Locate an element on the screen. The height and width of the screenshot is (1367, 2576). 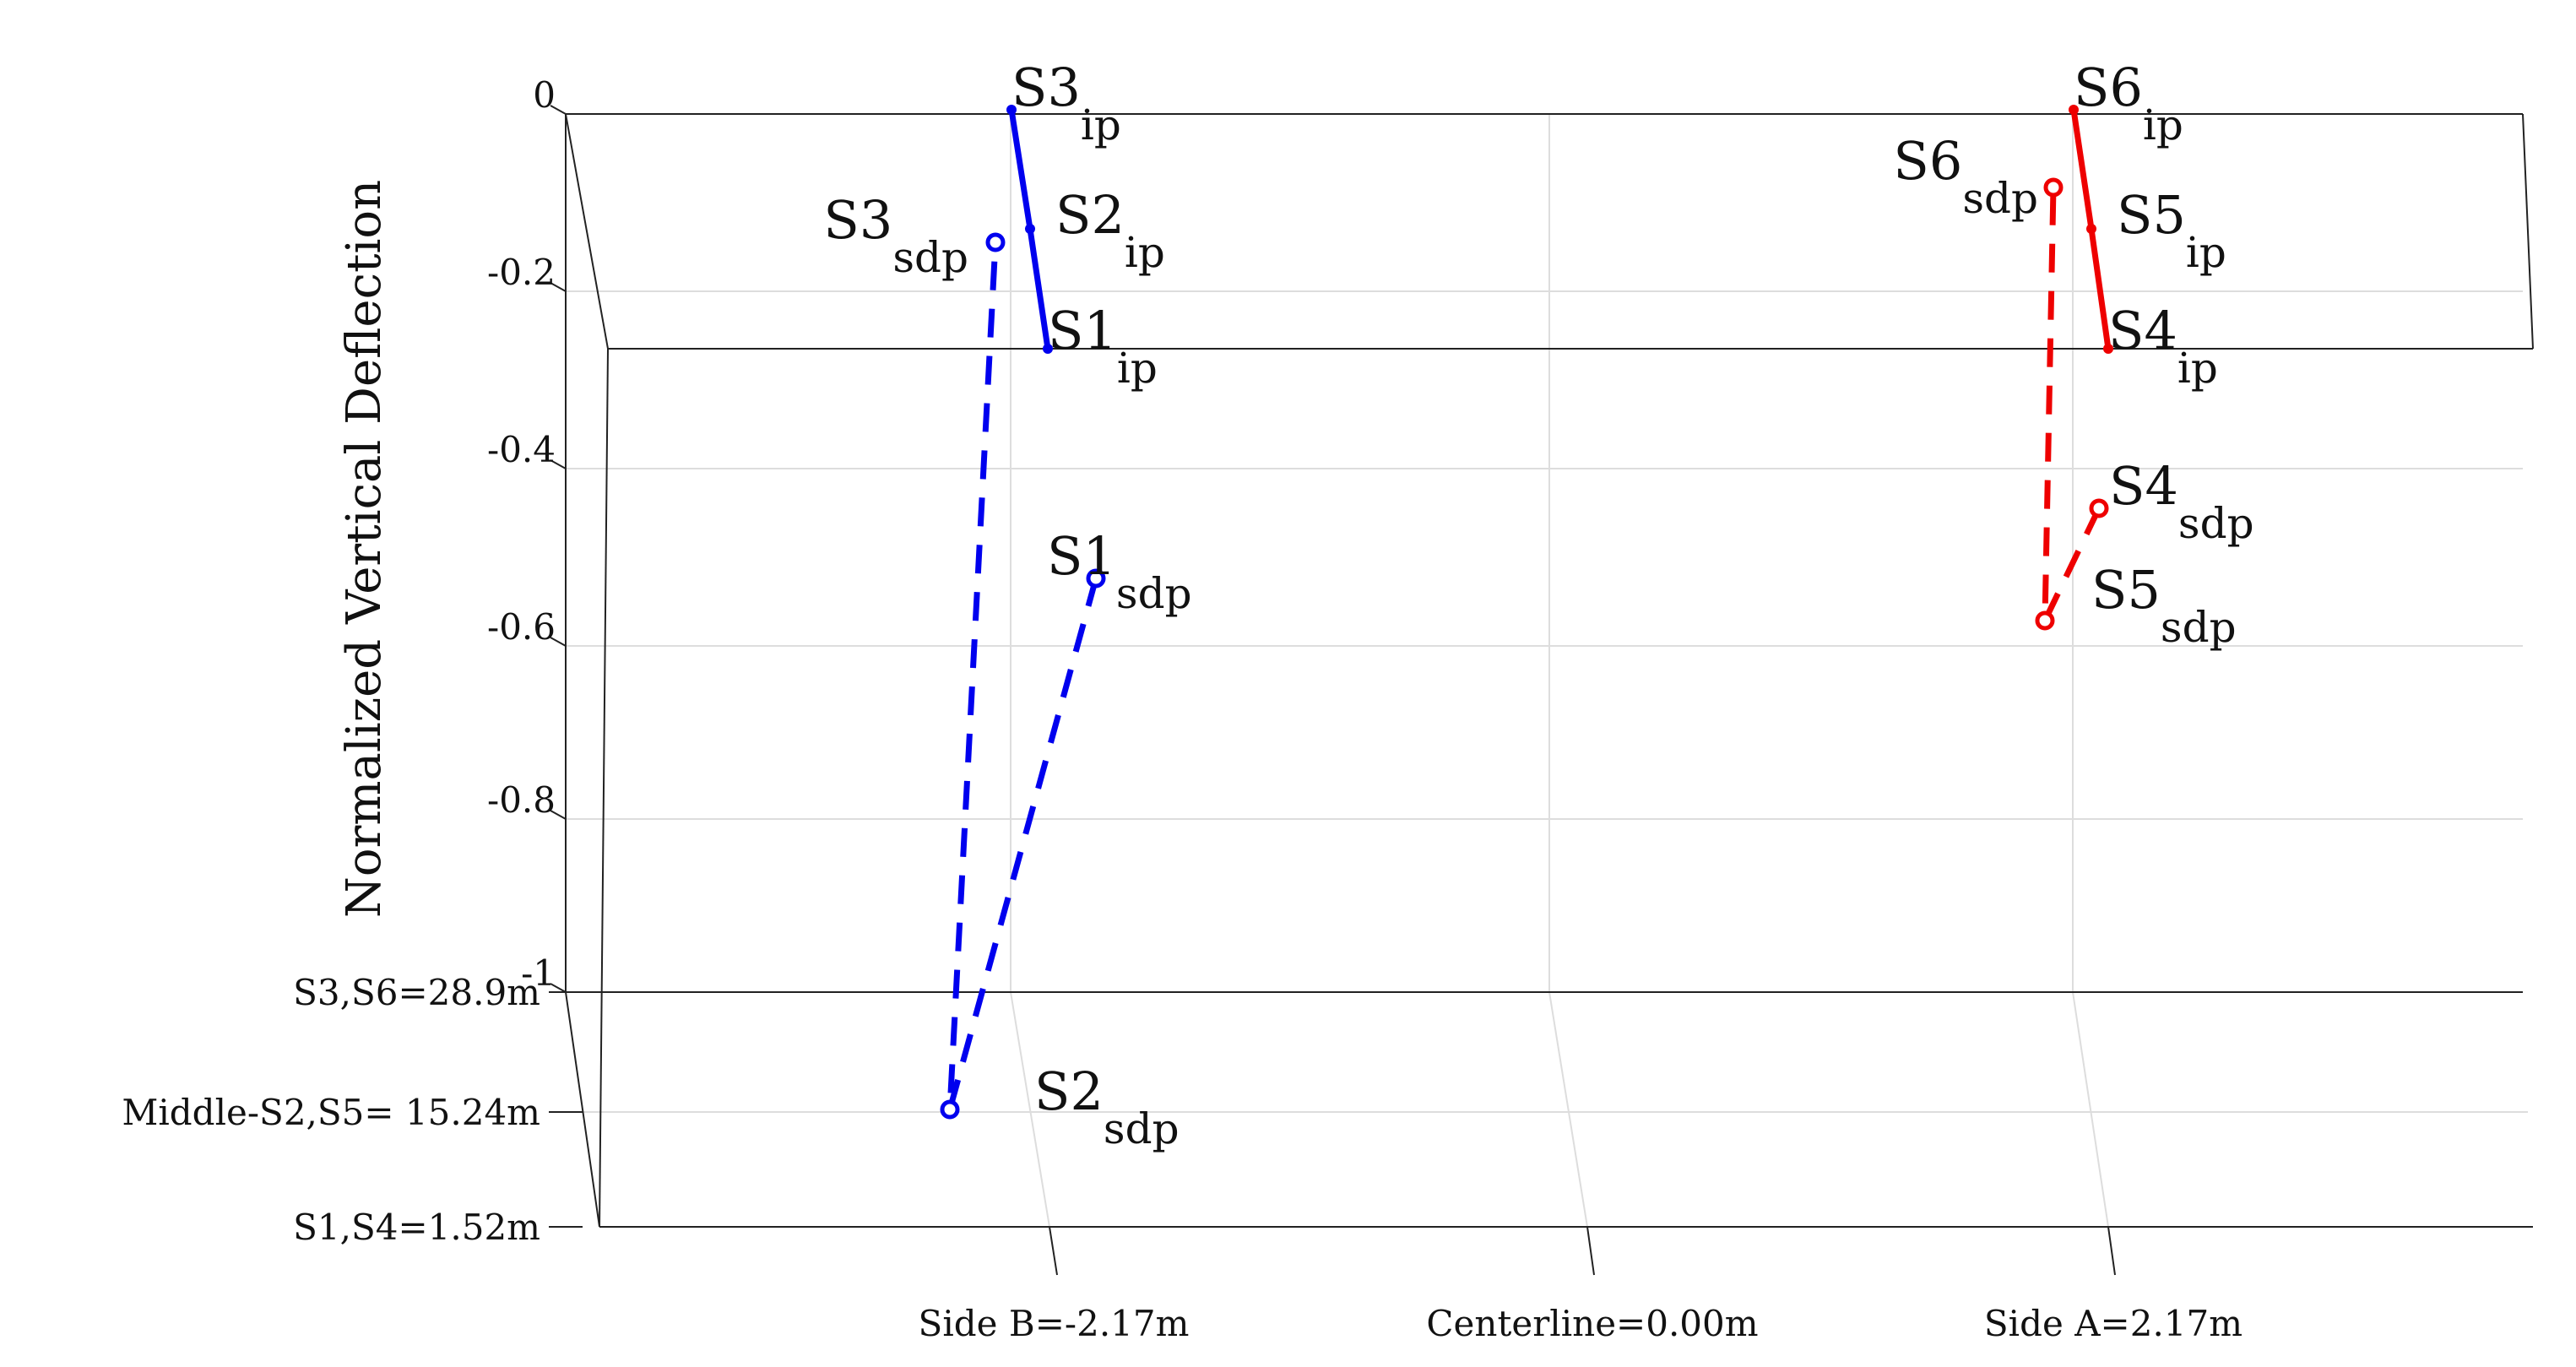
data-point-S4sdp is located at coordinates (2099, 508).